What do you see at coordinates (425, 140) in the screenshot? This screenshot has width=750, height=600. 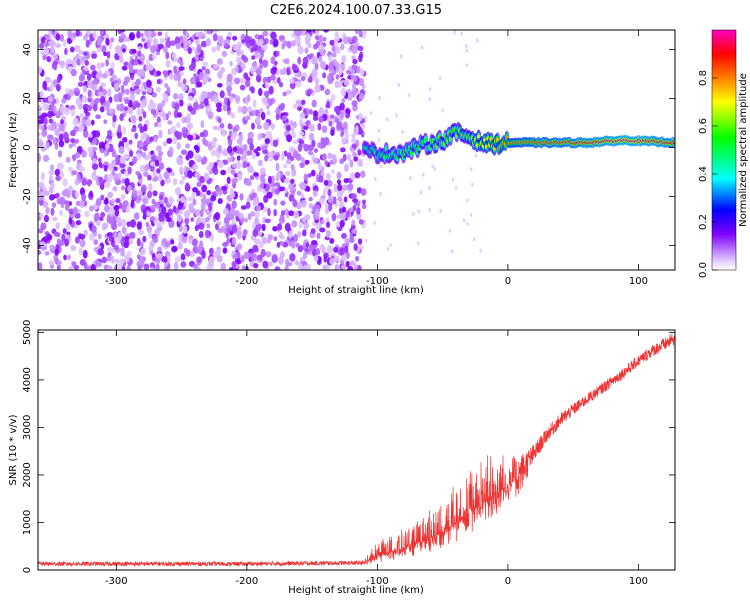 I see `spectrogram-signal-cell` at bounding box center [425, 140].